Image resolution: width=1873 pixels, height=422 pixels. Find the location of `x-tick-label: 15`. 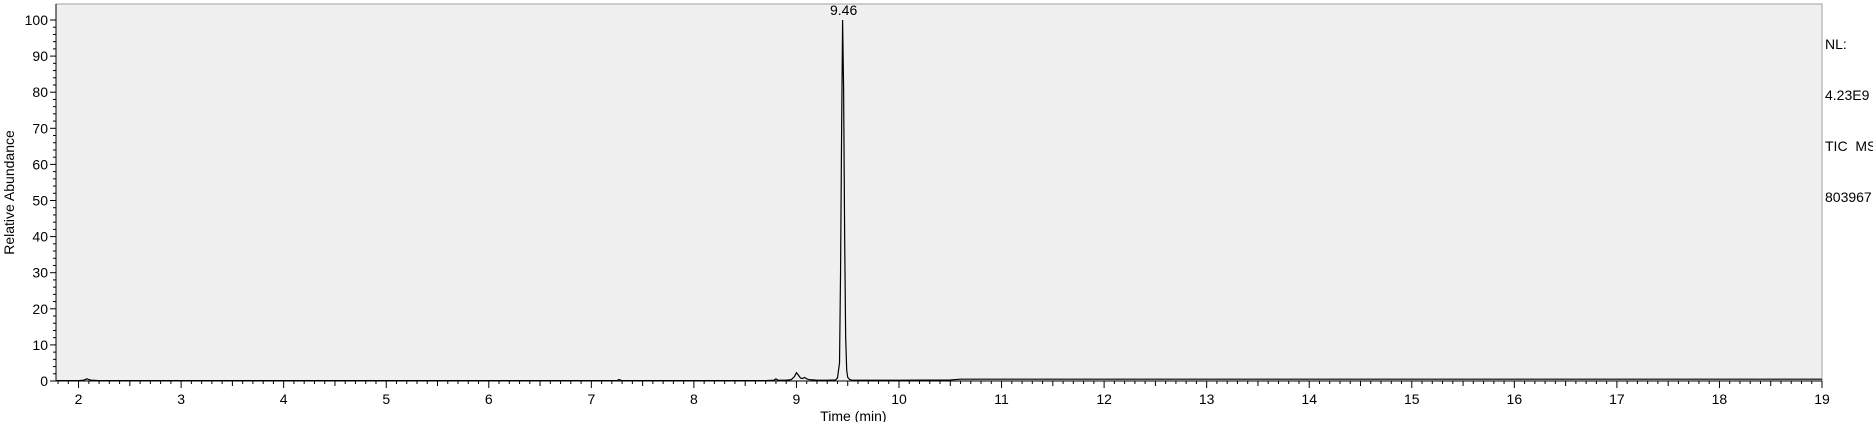

x-tick-label: 15 is located at coordinates (1412, 399).